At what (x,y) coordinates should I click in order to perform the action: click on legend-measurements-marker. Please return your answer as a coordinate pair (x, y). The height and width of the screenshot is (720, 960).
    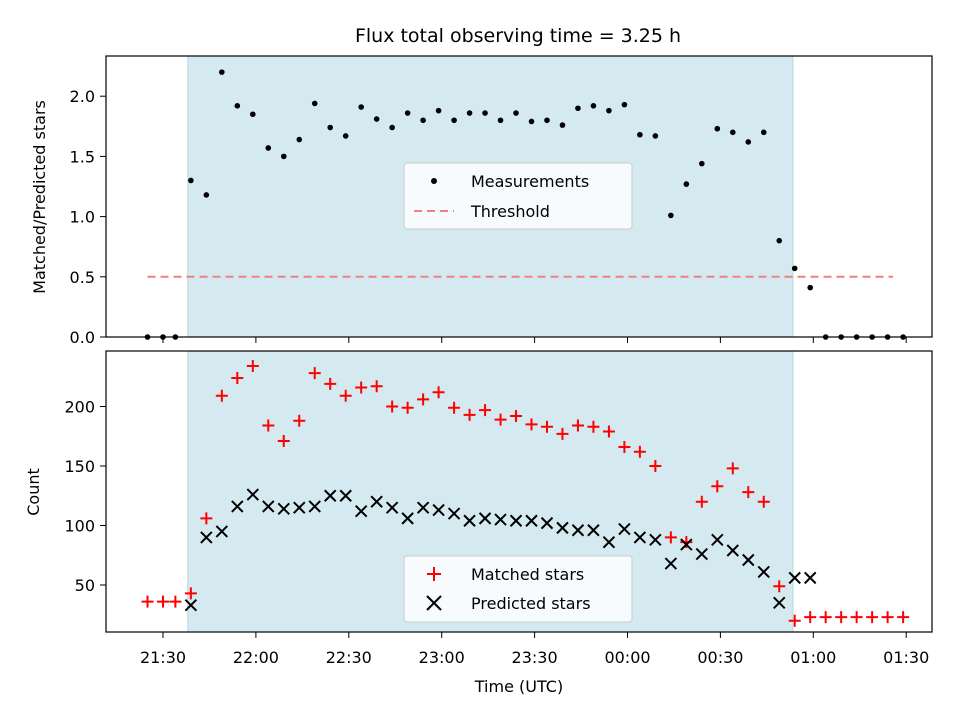
    Looking at the image, I should click on (434, 181).